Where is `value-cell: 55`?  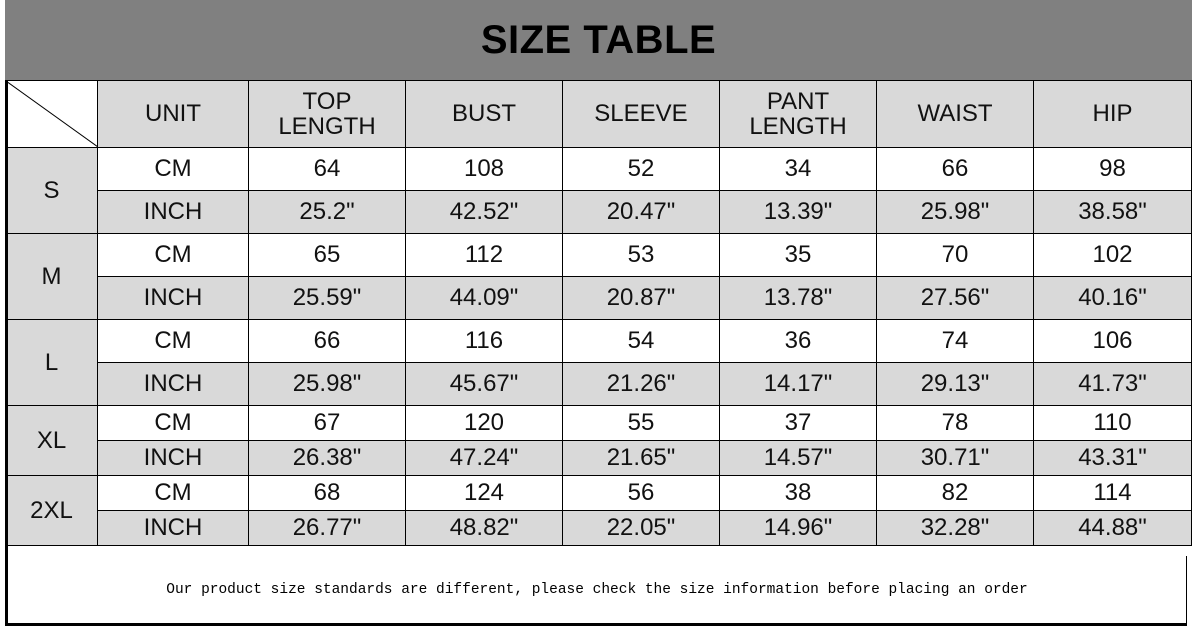
value-cell: 55 is located at coordinates (641, 423).